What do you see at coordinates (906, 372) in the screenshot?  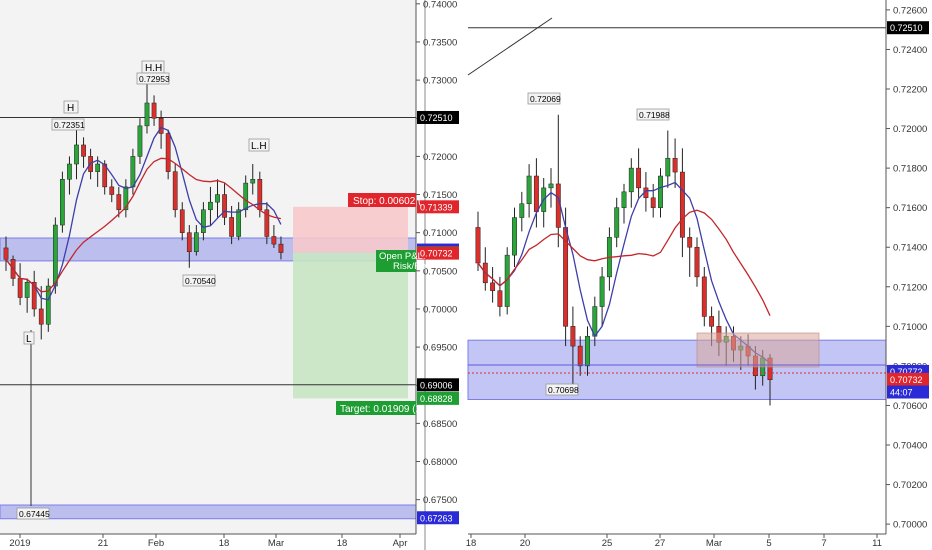 I see `price-tag-label: 0.70772` at bounding box center [906, 372].